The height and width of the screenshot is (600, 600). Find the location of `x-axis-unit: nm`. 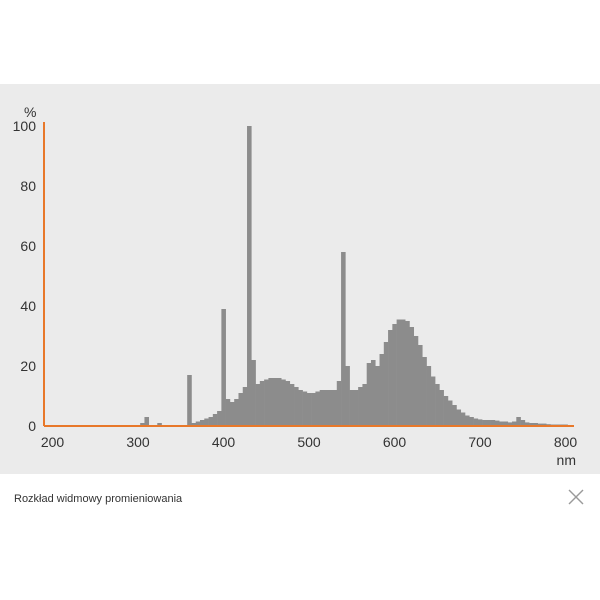

x-axis-unit: nm is located at coordinates (566, 460).